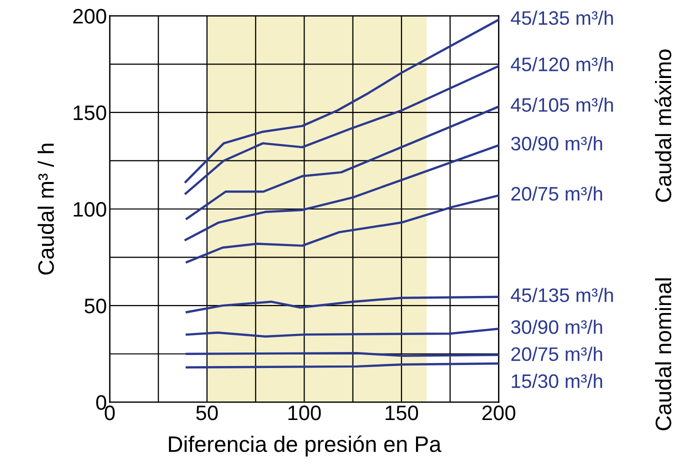 This screenshot has height=466, width=686. What do you see at coordinates (101, 402) in the screenshot?
I see `y-tick-label: 0` at bounding box center [101, 402].